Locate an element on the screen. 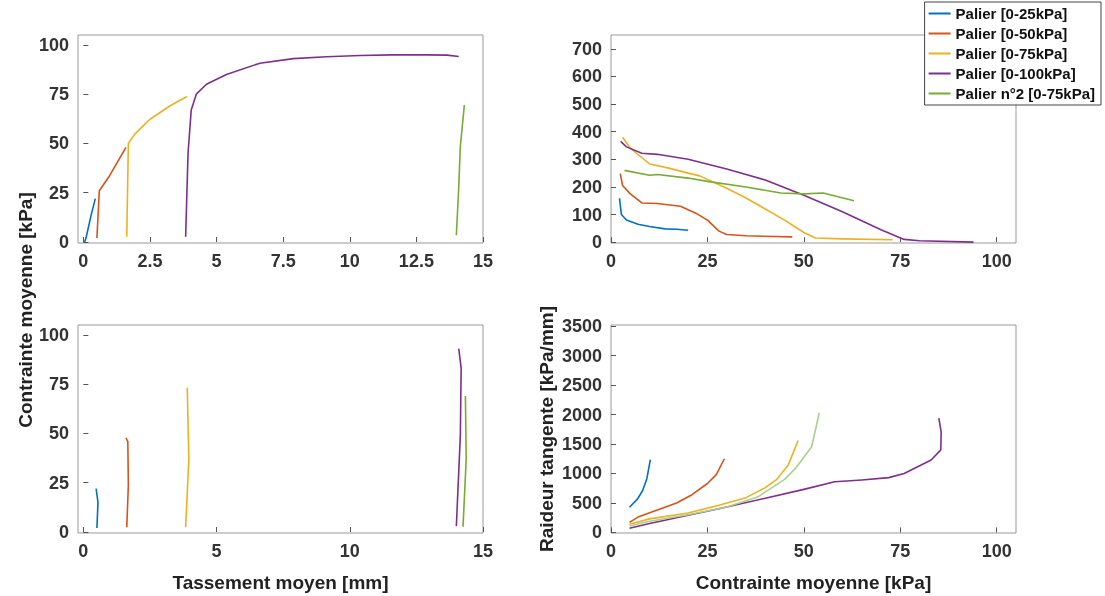 The height and width of the screenshot is (596, 1105). legend-label: Palier n°2 [0-75kPa] is located at coordinates (1025, 93).